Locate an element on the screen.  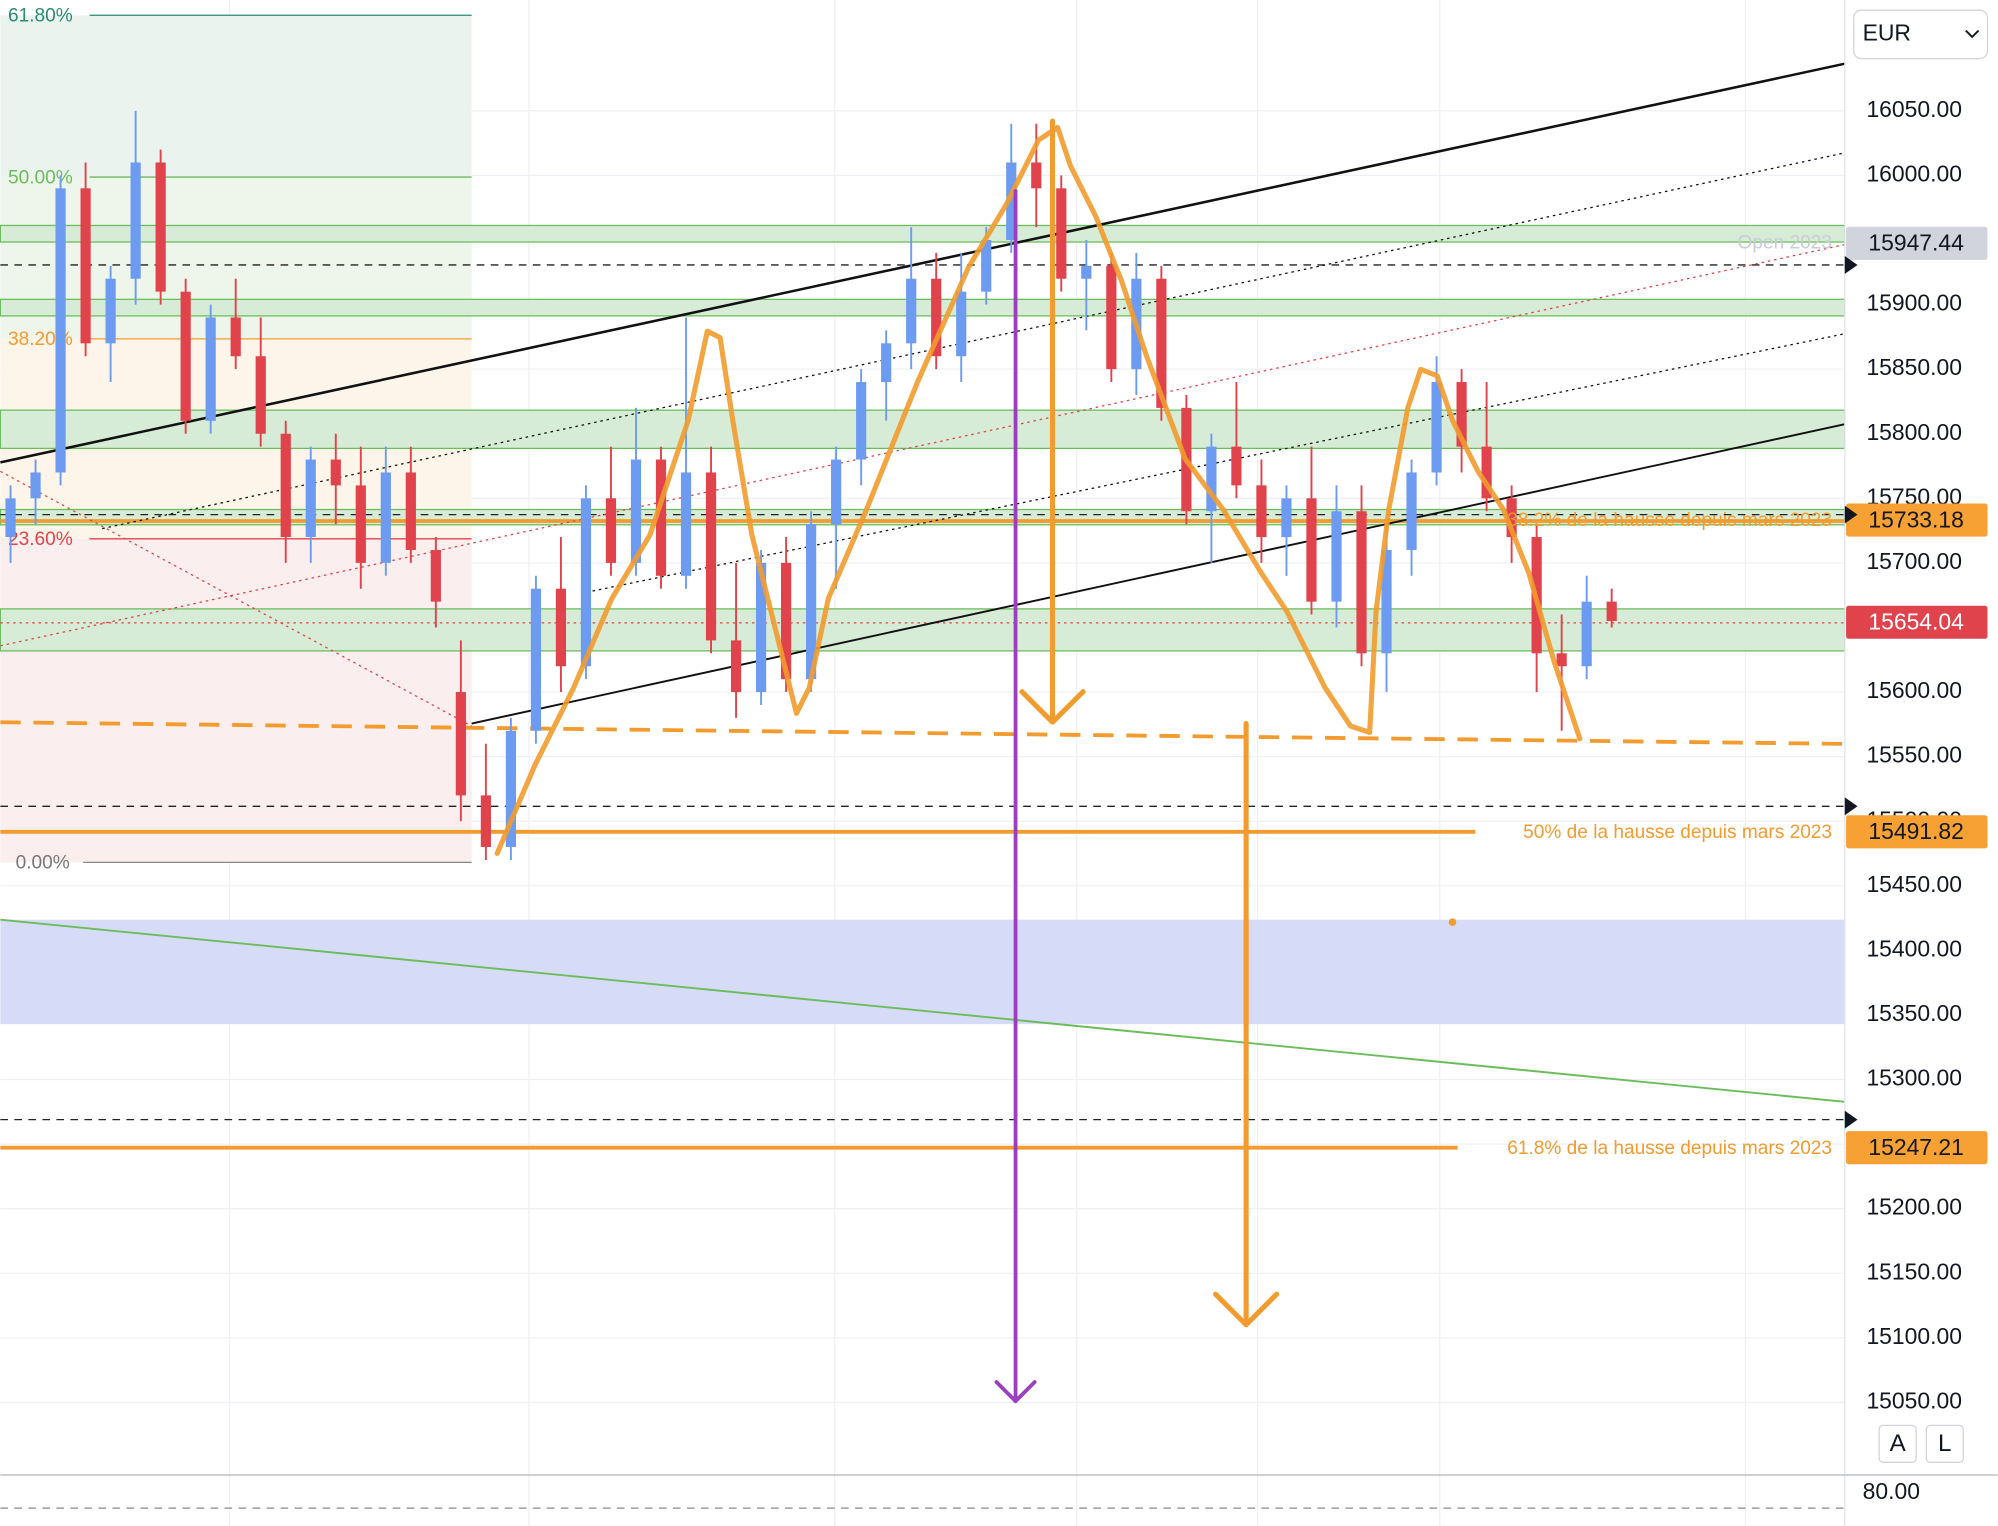
annotation: 38.2% de la hausse depuis mars 2023 is located at coordinates (1669, 520).